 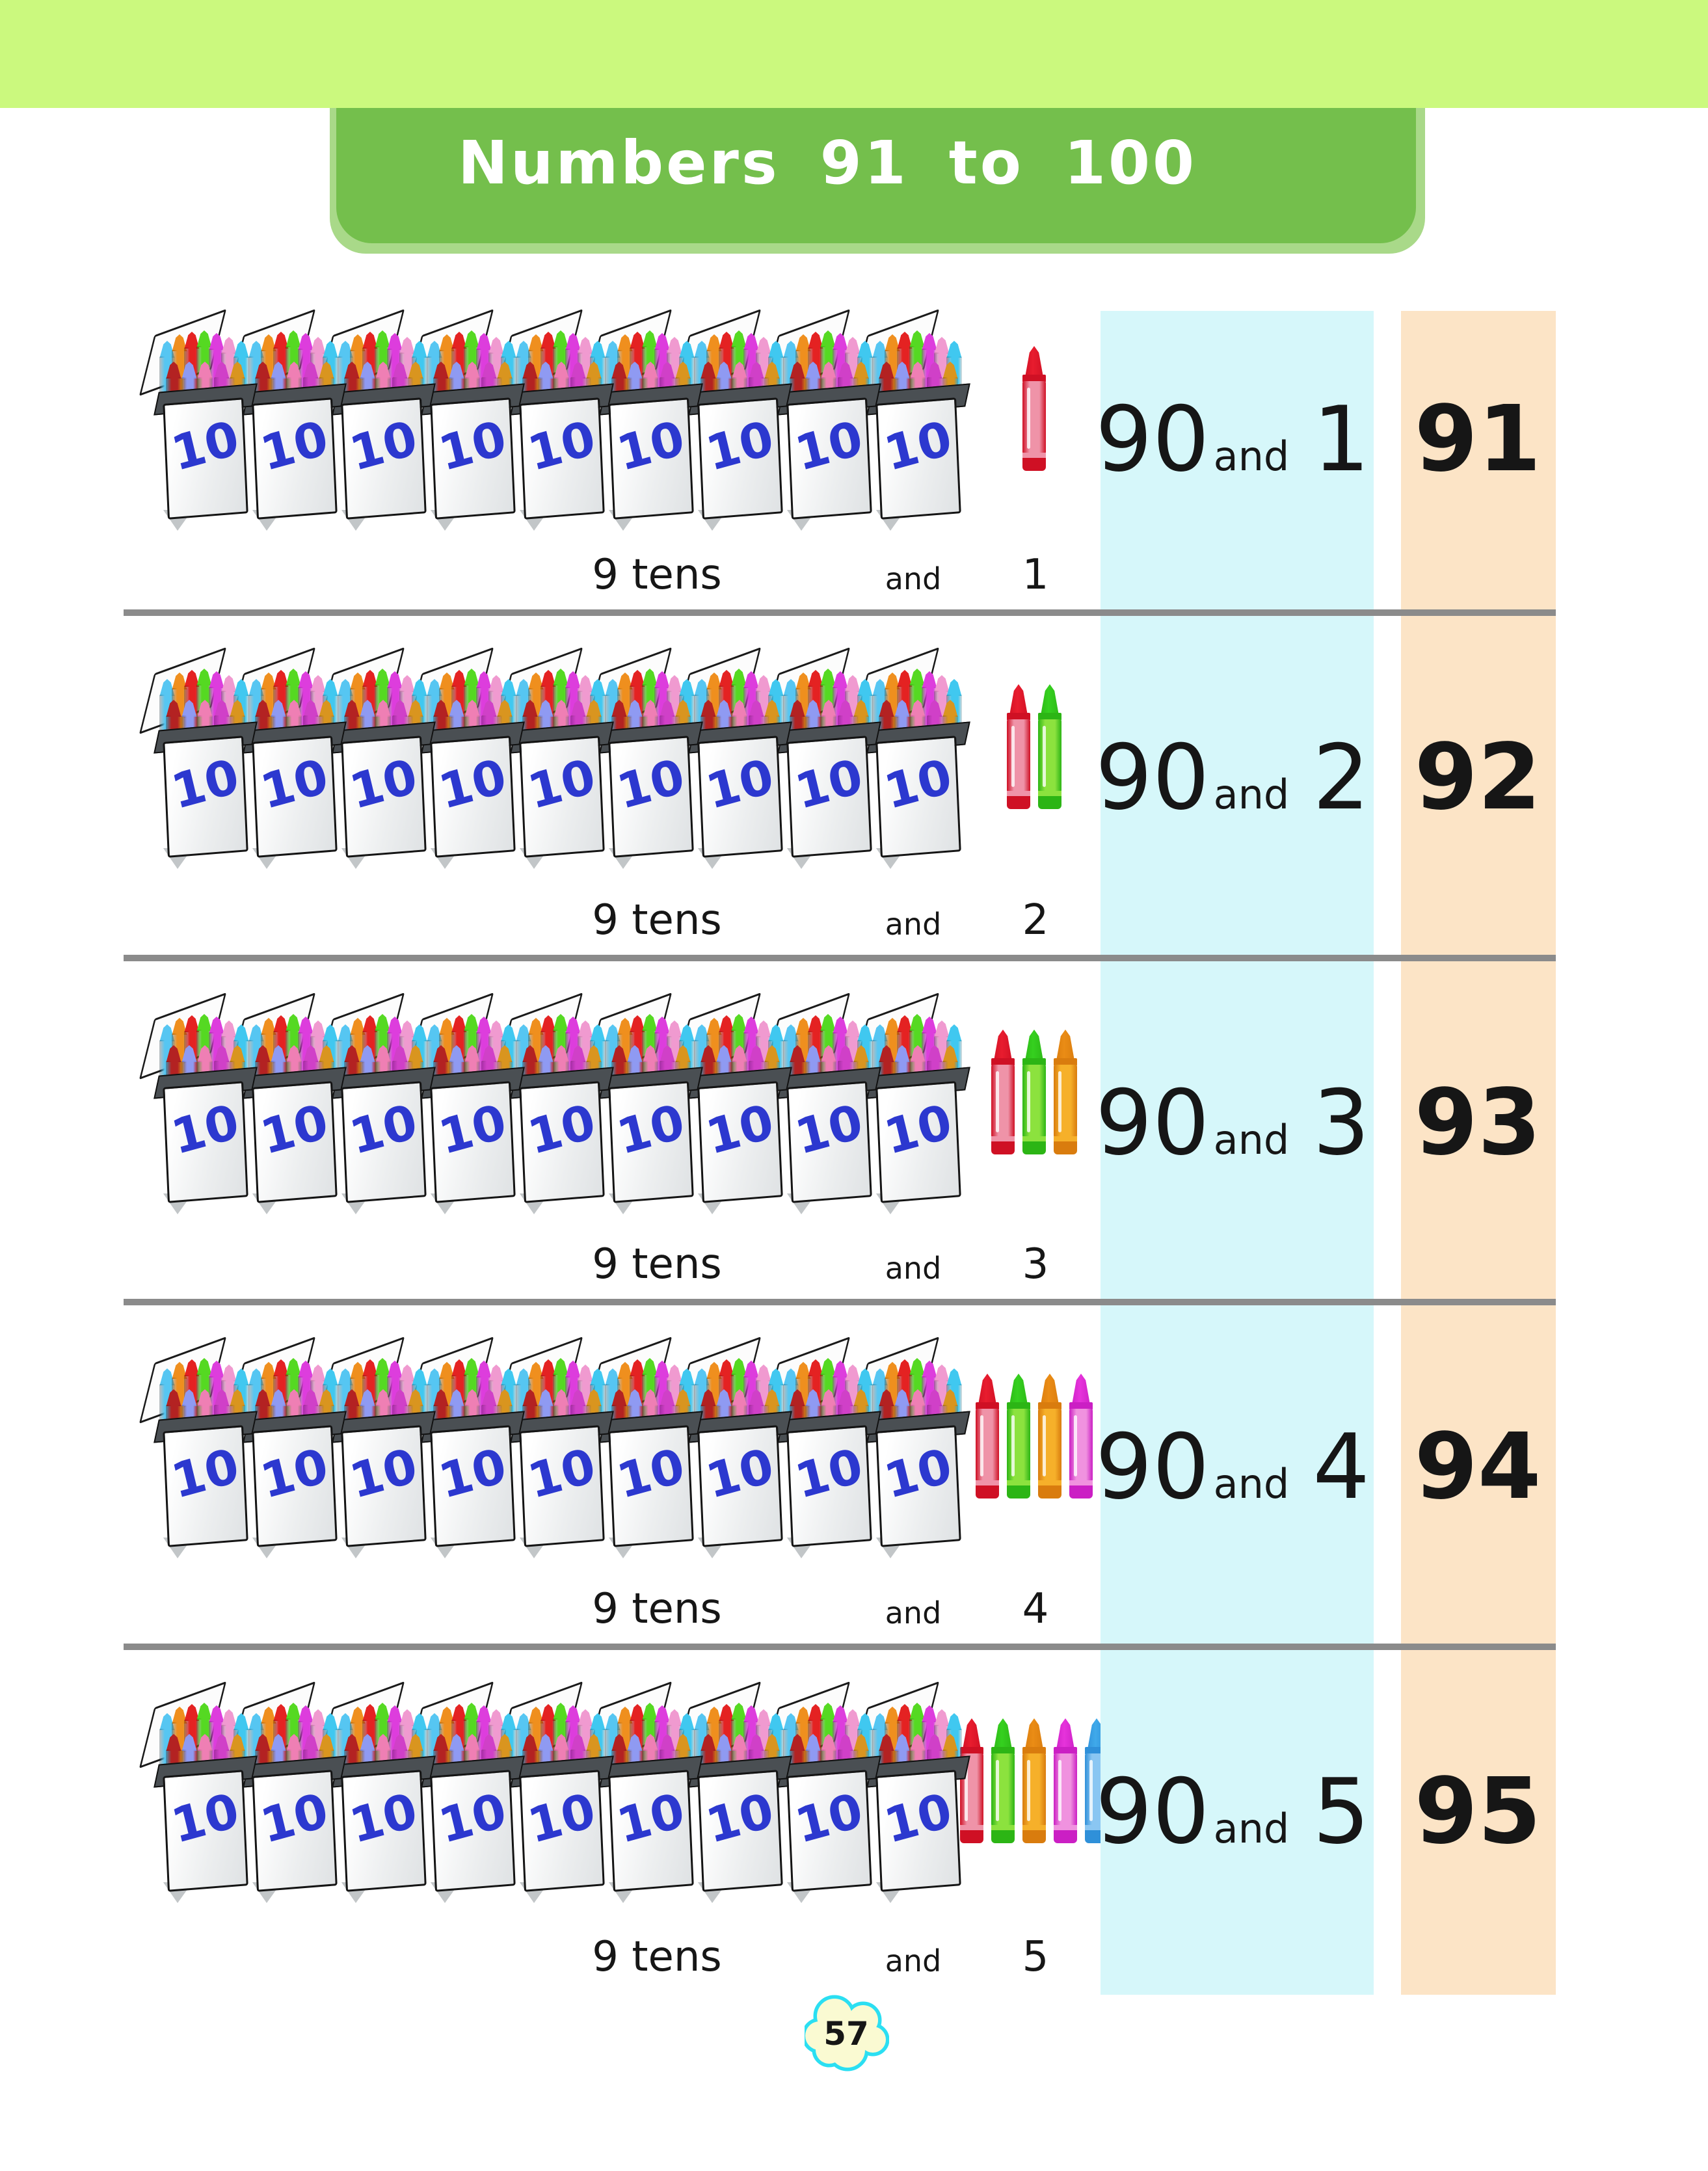 I want to click on row-separator-line, so click(x=840, y=958).